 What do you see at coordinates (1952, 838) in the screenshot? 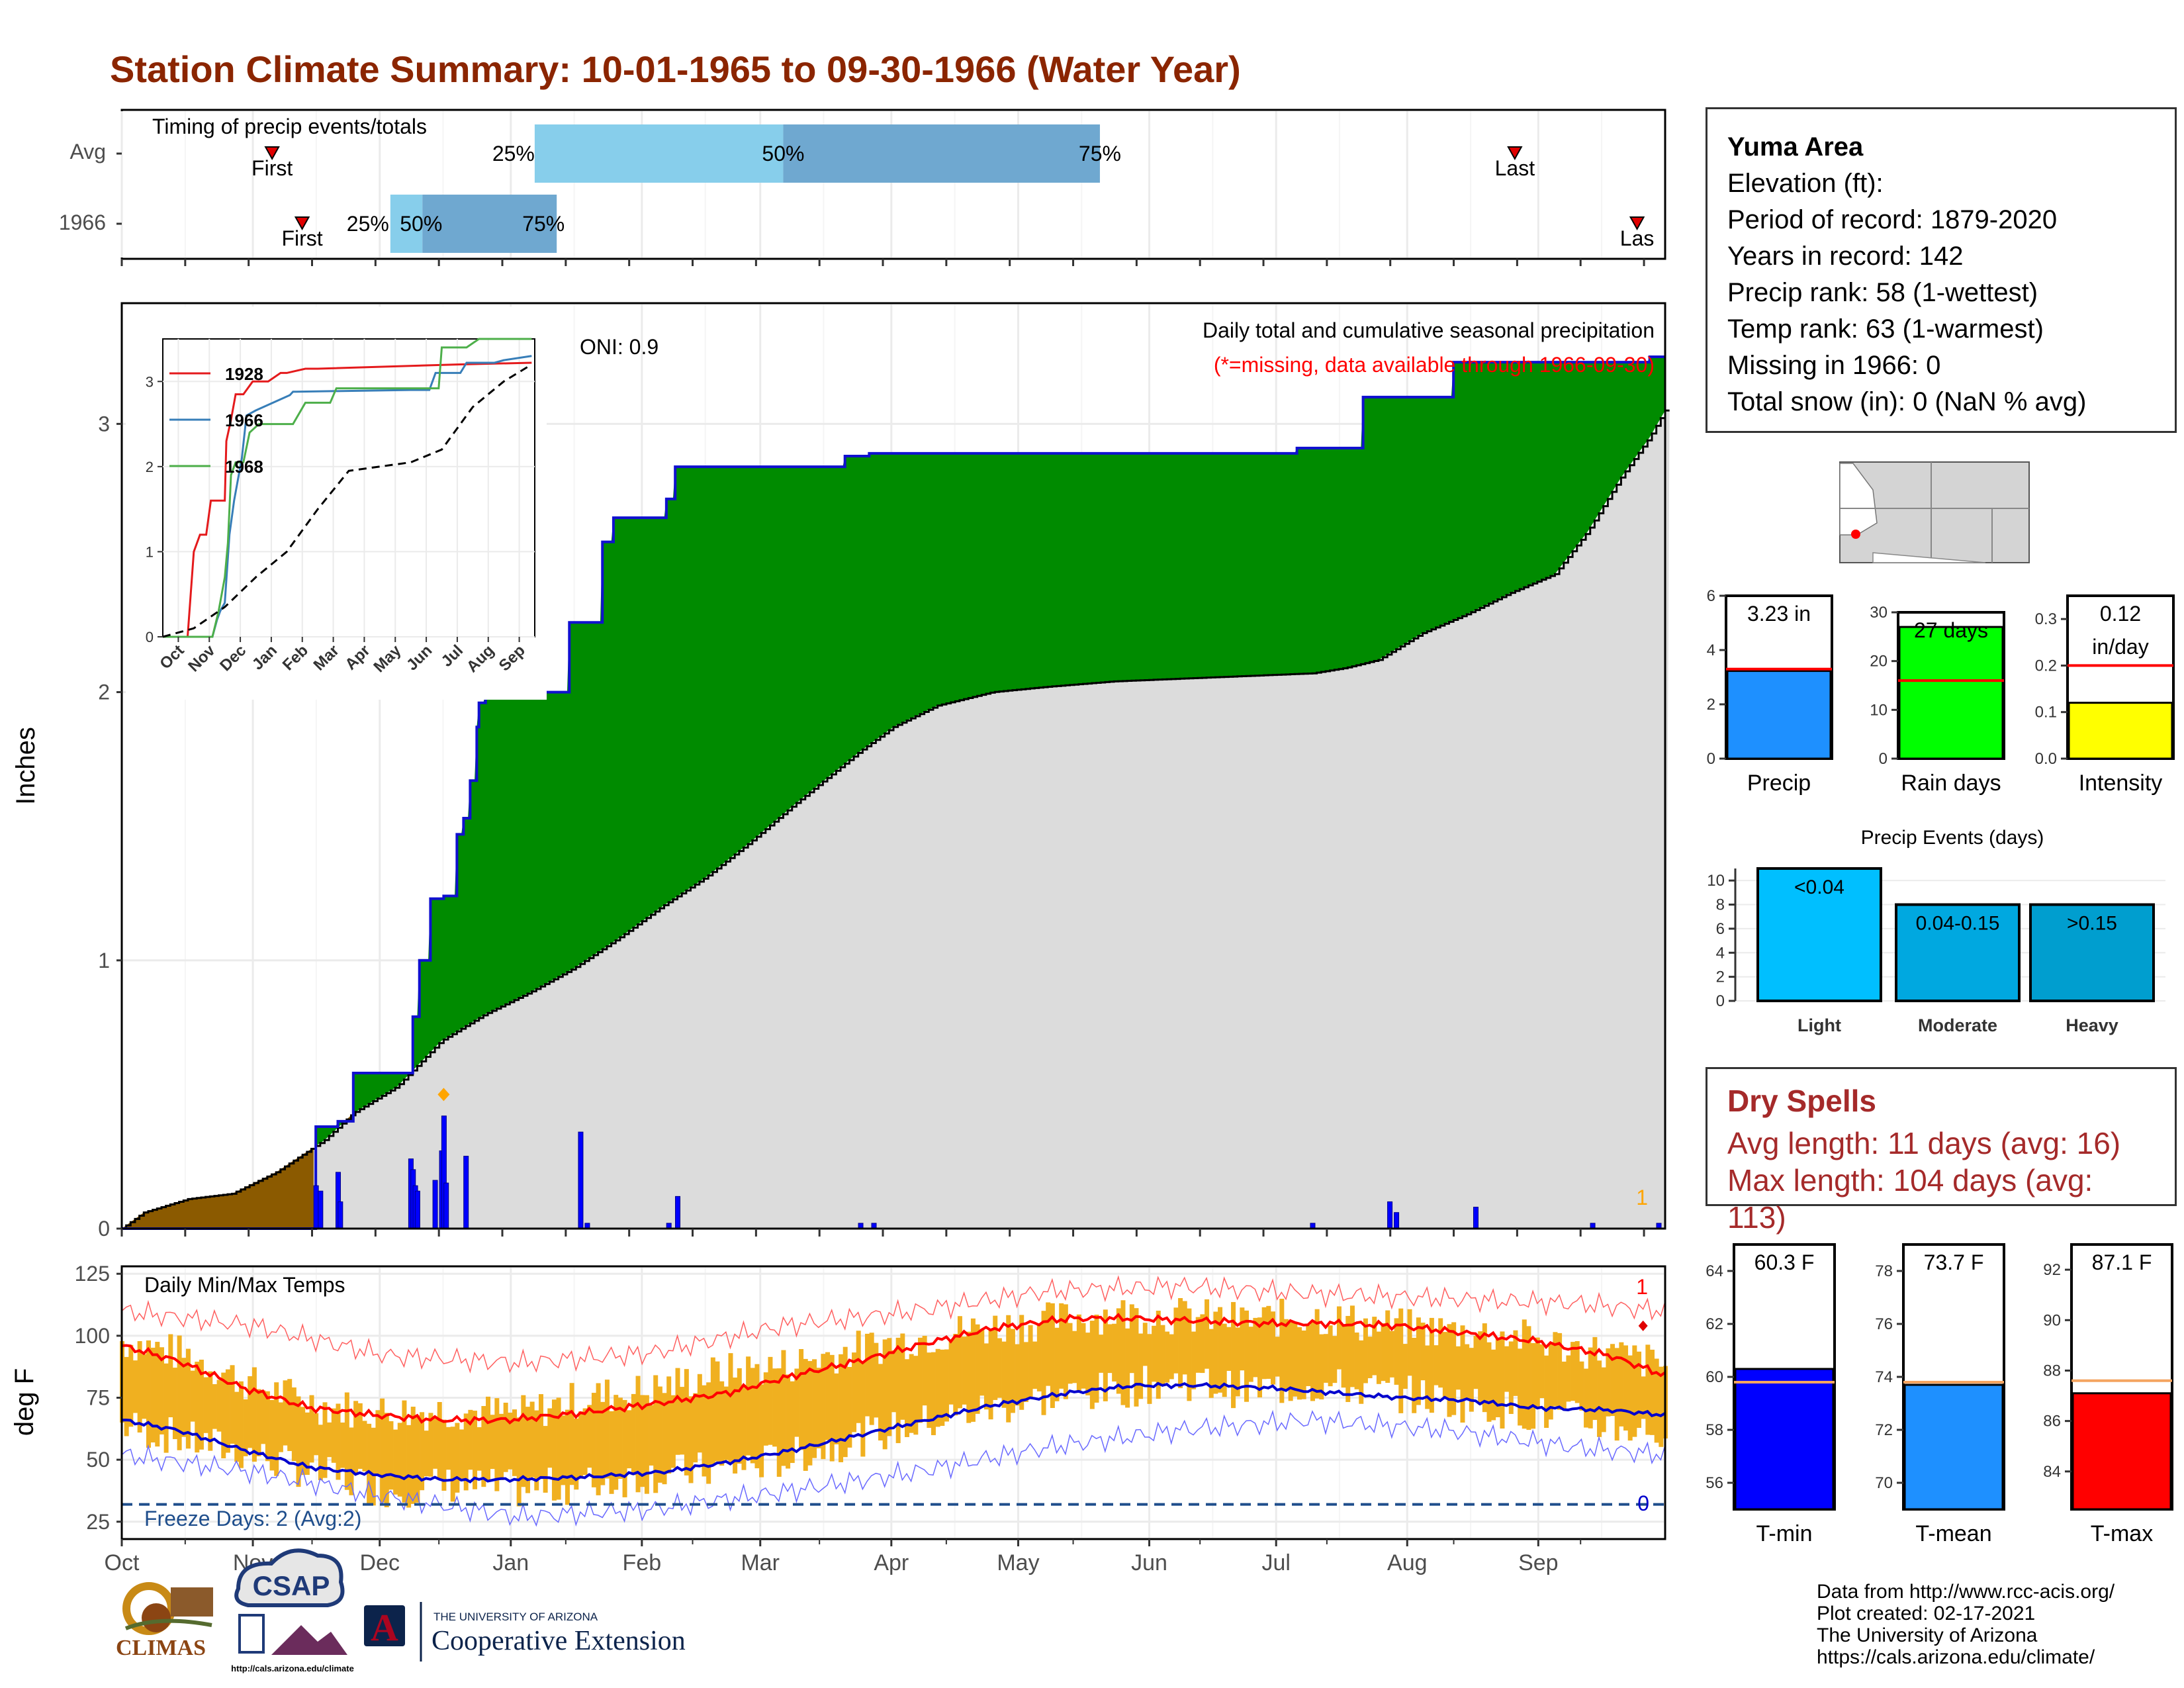
I see `events-title: Precip Events (days)` at bounding box center [1952, 838].